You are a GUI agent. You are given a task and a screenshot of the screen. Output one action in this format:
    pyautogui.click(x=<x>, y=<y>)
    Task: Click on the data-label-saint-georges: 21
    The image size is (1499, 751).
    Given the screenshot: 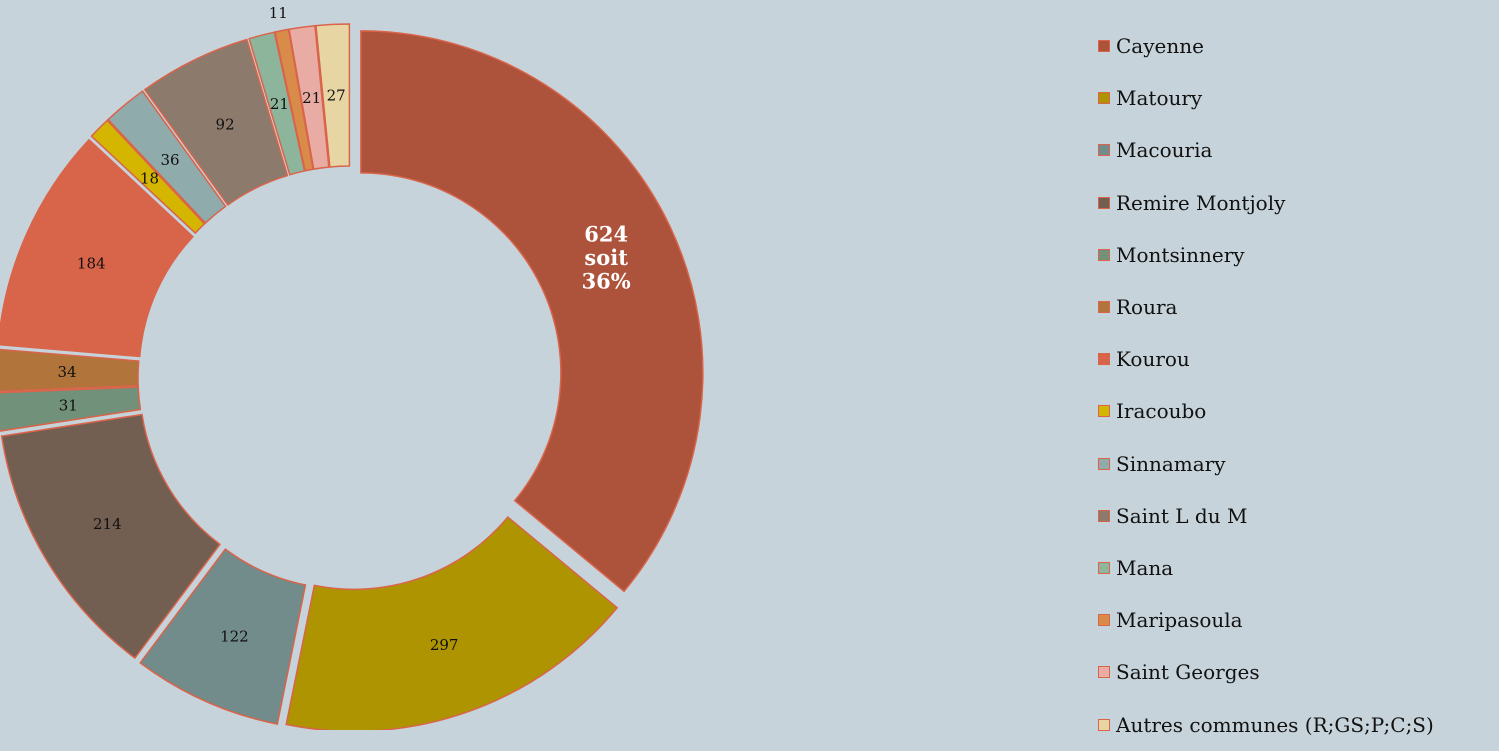 What is the action you would take?
    pyautogui.click(x=311, y=98)
    